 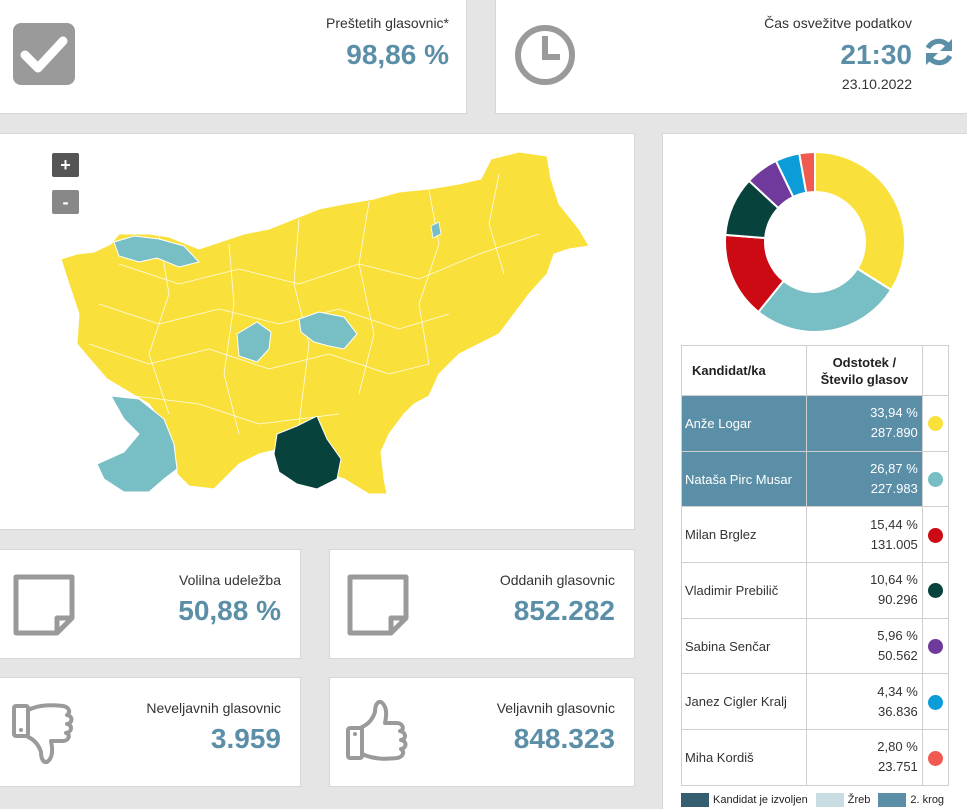 I want to click on header-name: Kandidat/ka, so click(x=744, y=370).